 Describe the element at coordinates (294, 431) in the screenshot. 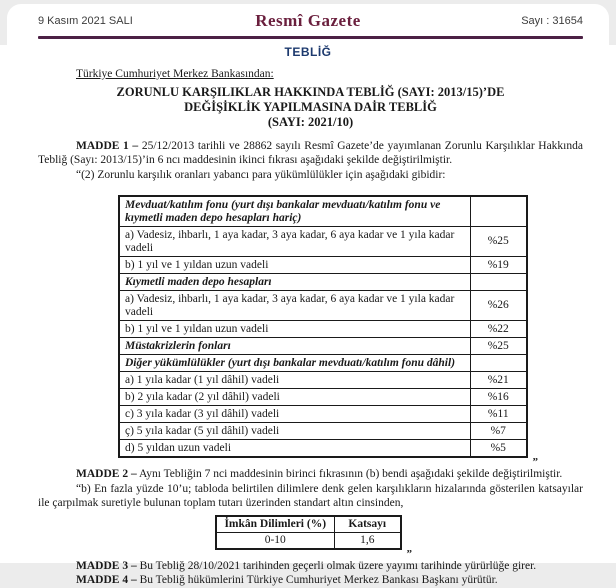

I see `liability-label-cell: ç) 5 yıla kadar (5 yıl dâhil) vadeli` at that location.